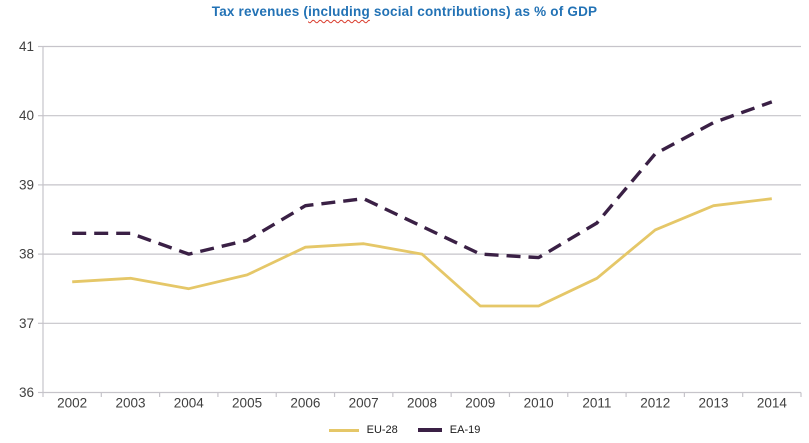  What do you see at coordinates (130, 403) in the screenshot?
I see `x-axis-label-2003: 2003` at bounding box center [130, 403].